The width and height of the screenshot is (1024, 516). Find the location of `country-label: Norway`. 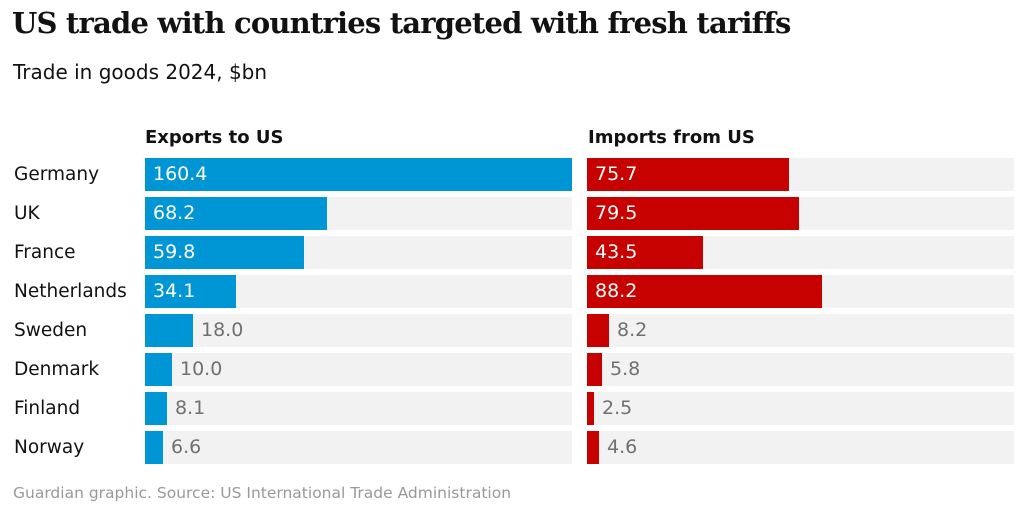

country-label: Norway is located at coordinates (49, 447).